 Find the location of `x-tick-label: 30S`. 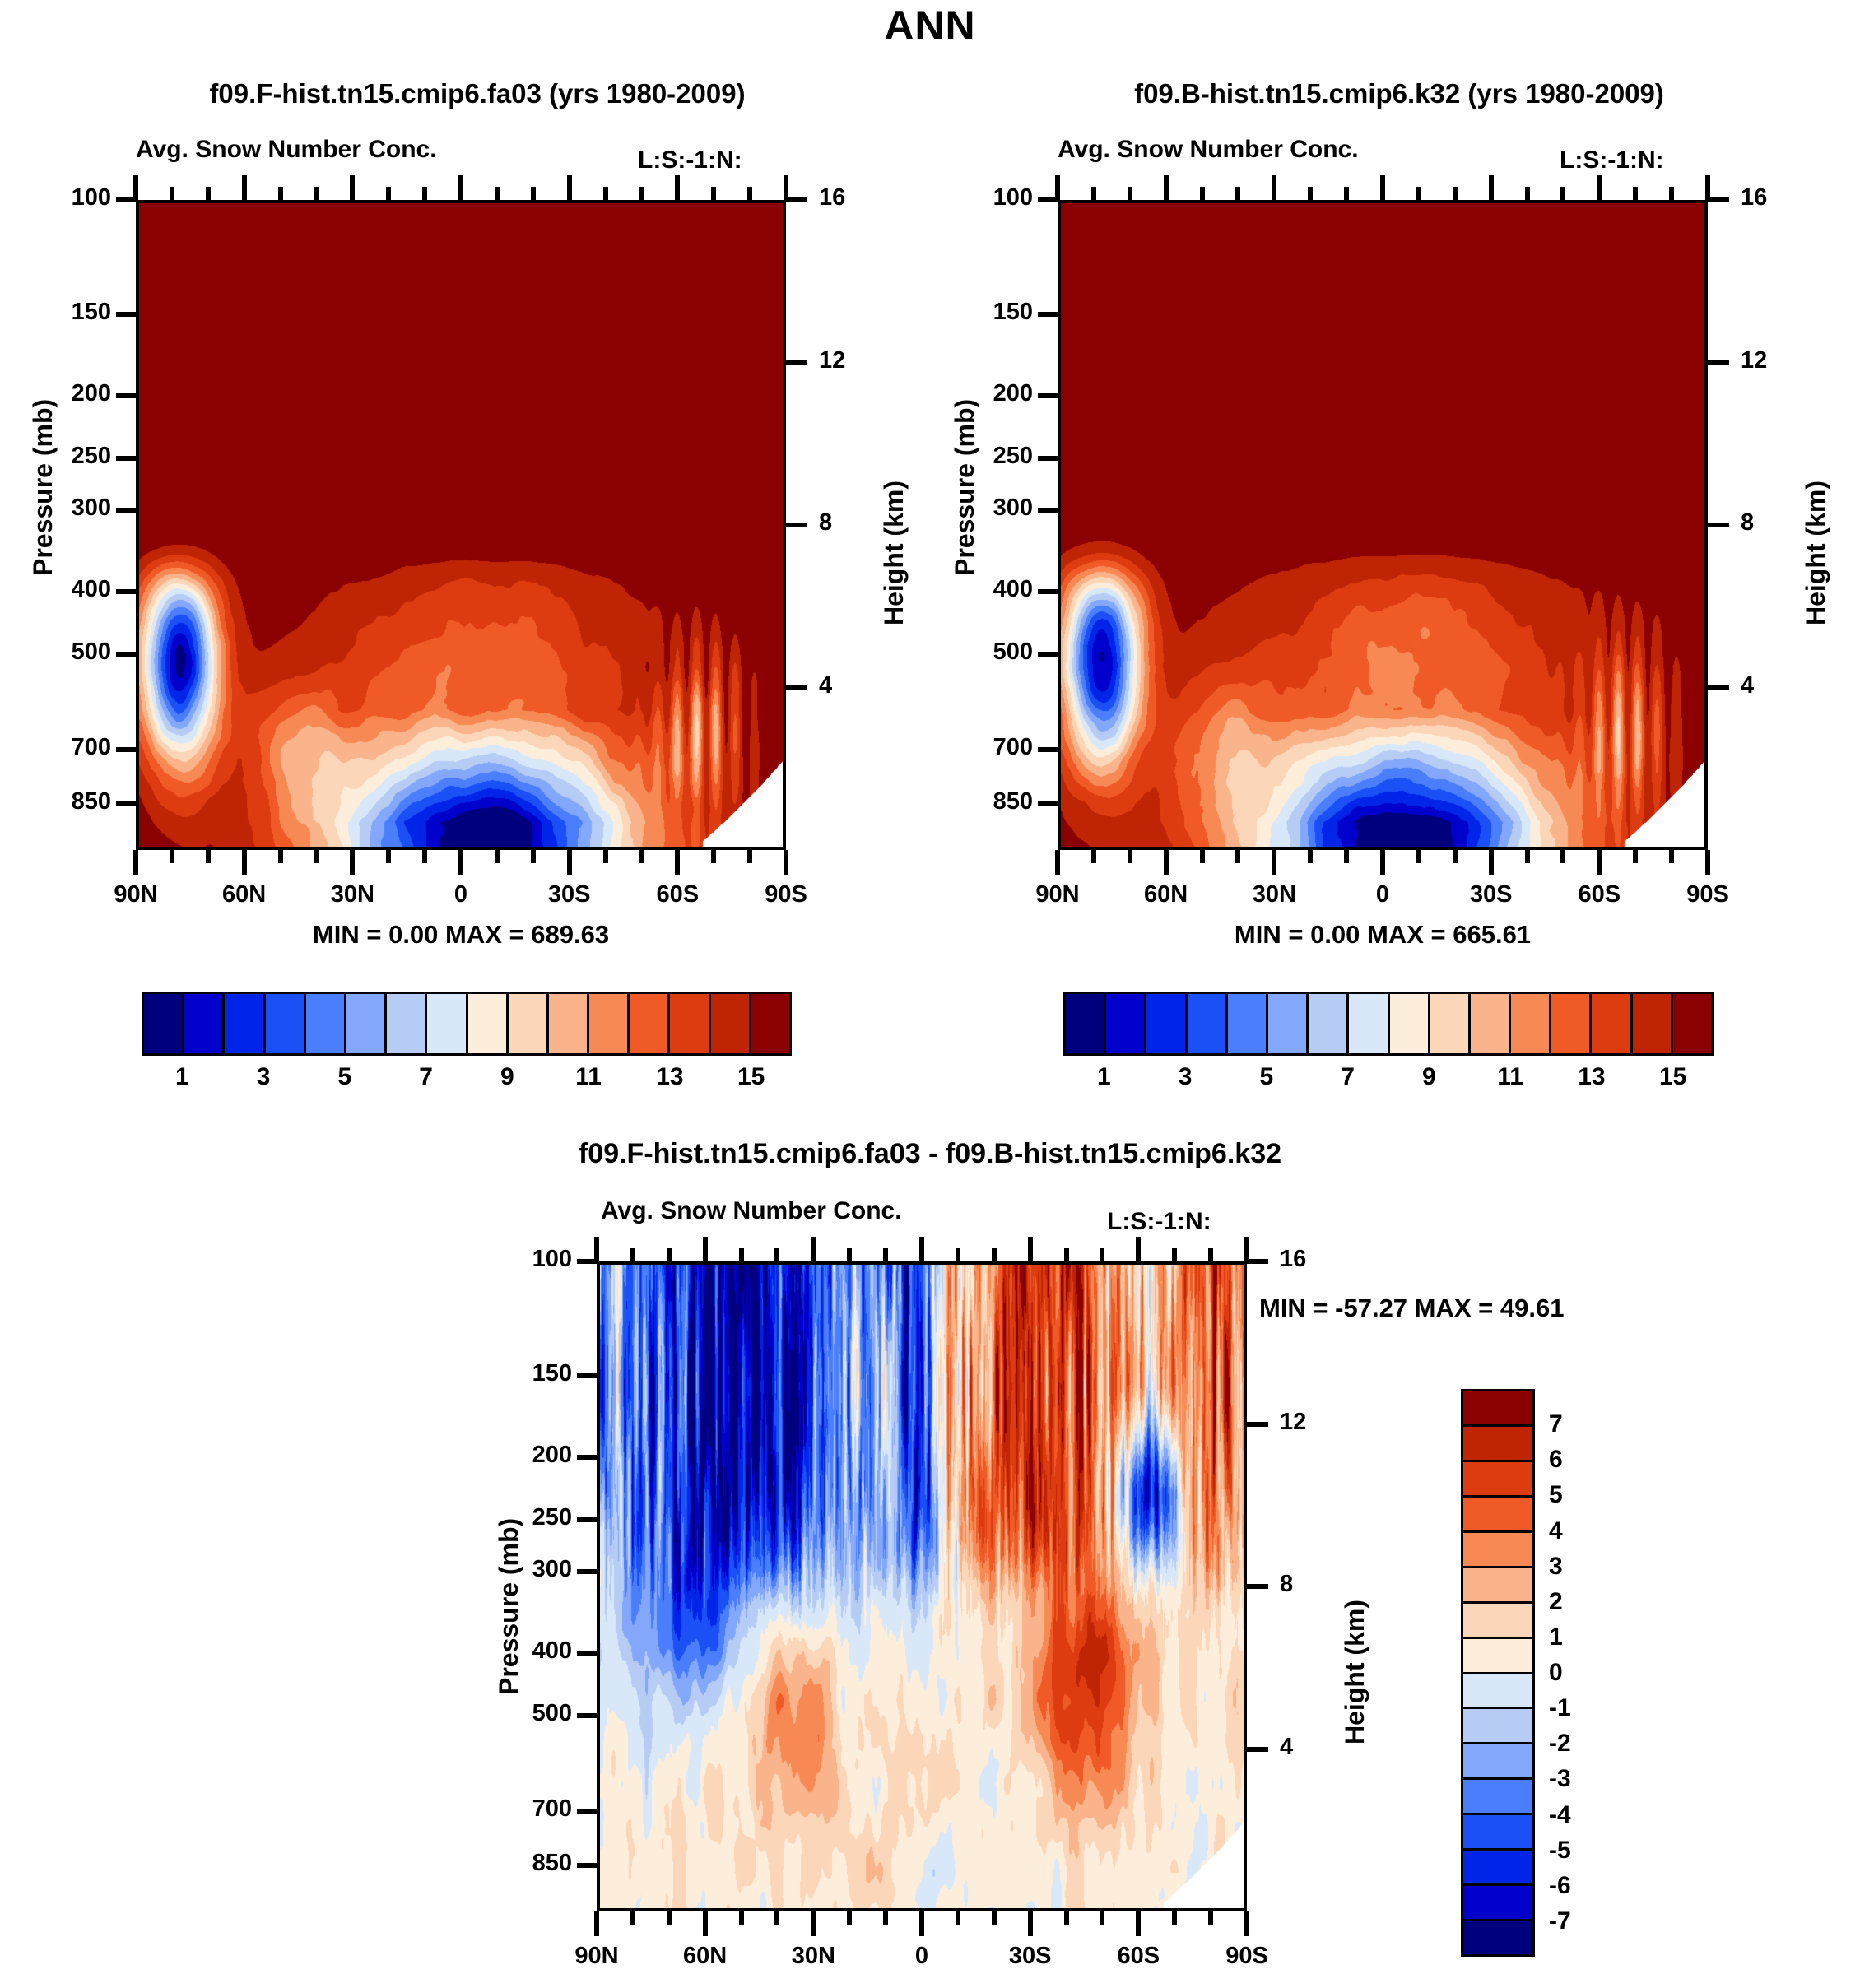

x-tick-label: 30S is located at coordinates (1491, 894).